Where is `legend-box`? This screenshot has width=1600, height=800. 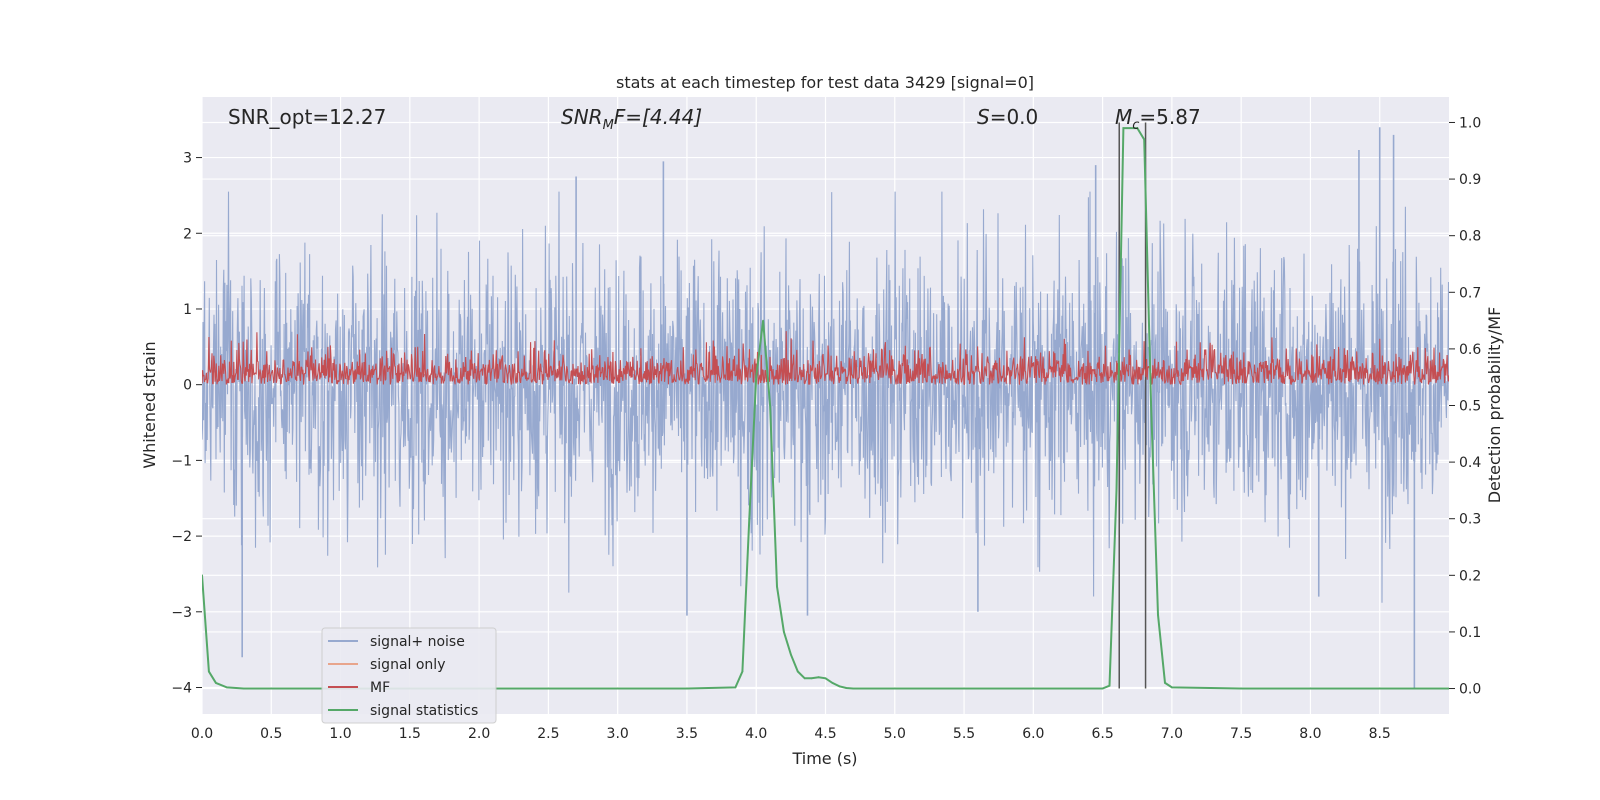
legend-box is located at coordinates (409, 675).